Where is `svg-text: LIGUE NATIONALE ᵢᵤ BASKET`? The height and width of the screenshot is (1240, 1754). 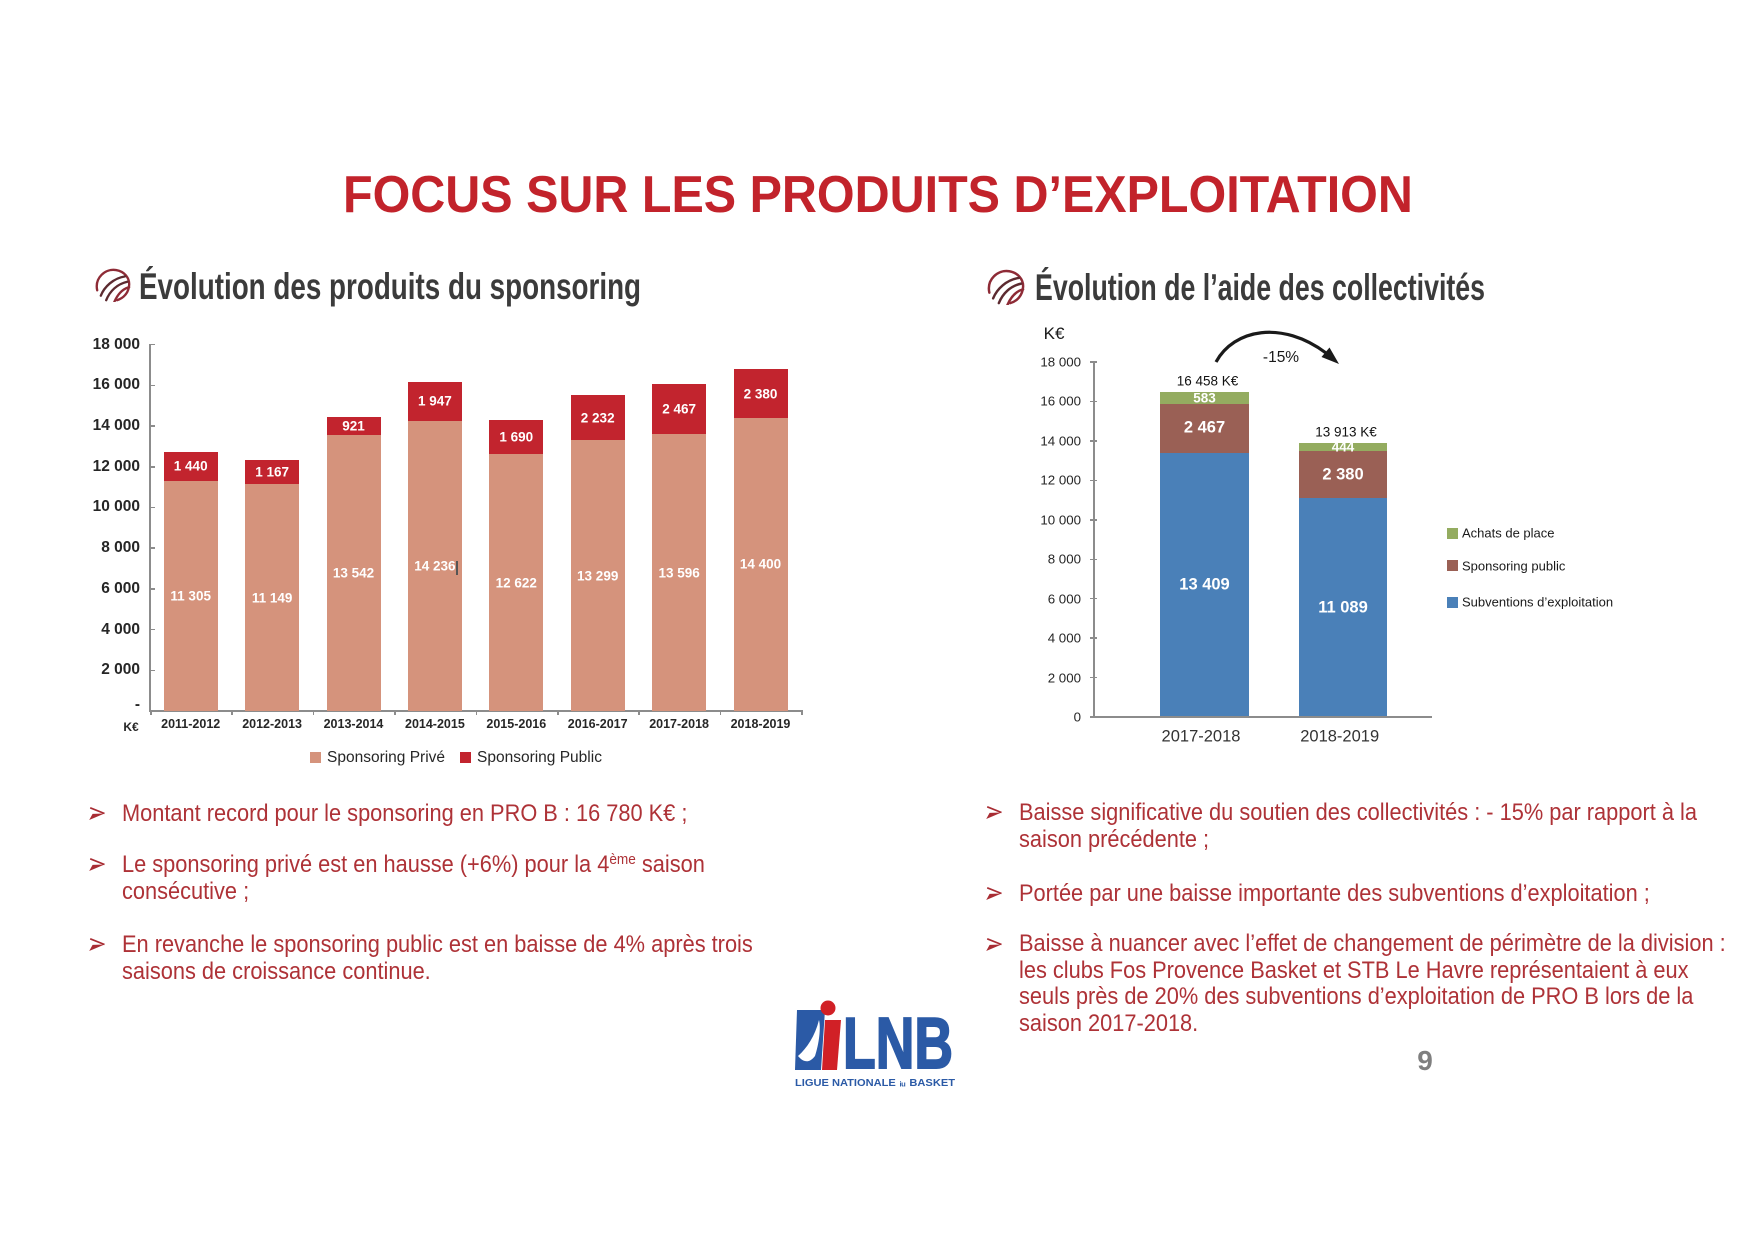
svg-text: LIGUE NATIONALE ᵢᵤ BASKET is located at coordinates (875, 1083).